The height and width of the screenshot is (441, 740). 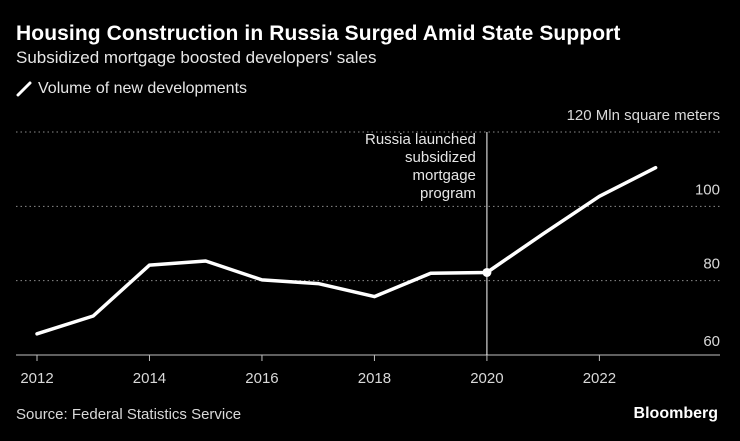 I want to click on x-tick-label: 2016, so click(x=261, y=378).